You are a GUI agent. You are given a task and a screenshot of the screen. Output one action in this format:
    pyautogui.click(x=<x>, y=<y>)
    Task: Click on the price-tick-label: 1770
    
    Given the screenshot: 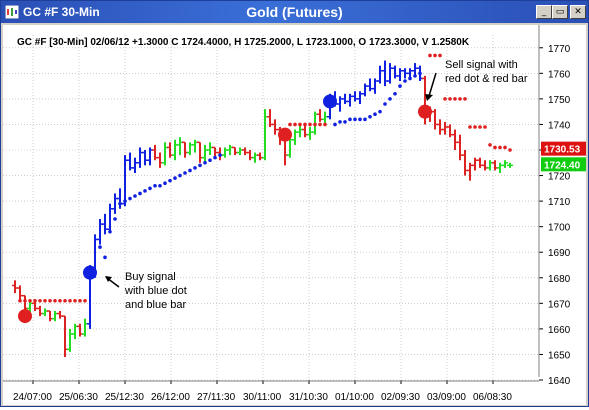 What is the action you would take?
    pyautogui.click(x=559, y=49)
    